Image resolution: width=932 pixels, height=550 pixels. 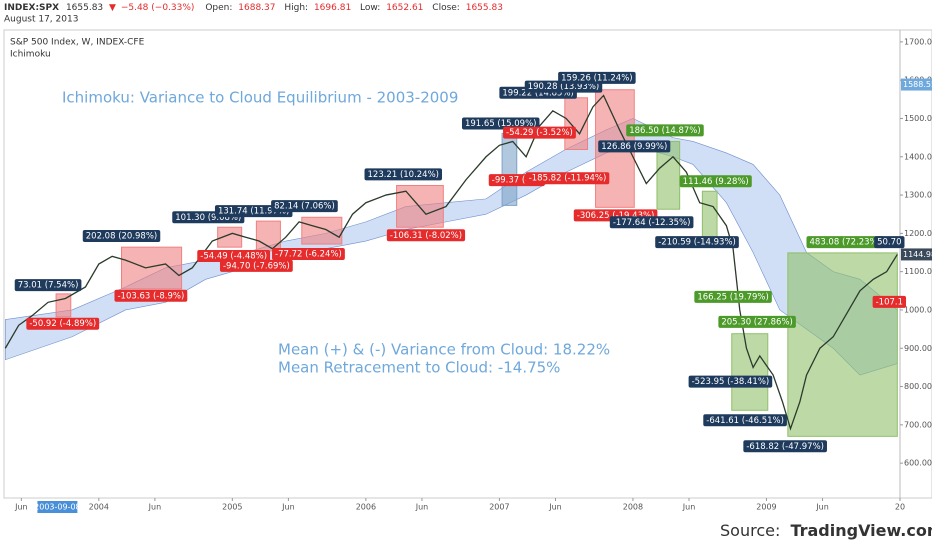 What do you see at coordinates (308, 254) in the screenshot?
I see `annotation: -77.72 (-6.24%)` at bounding box center [308, 254].